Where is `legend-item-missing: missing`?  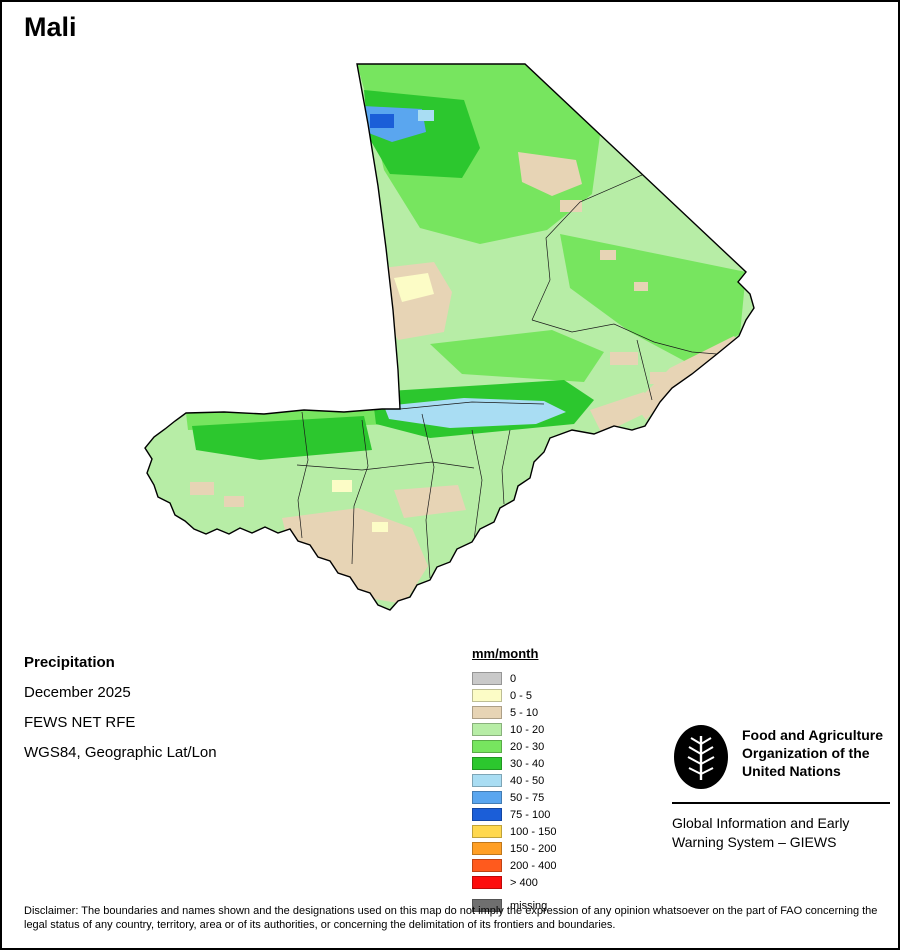
legend-item-missing: missing is located at coordinates (514, 905).